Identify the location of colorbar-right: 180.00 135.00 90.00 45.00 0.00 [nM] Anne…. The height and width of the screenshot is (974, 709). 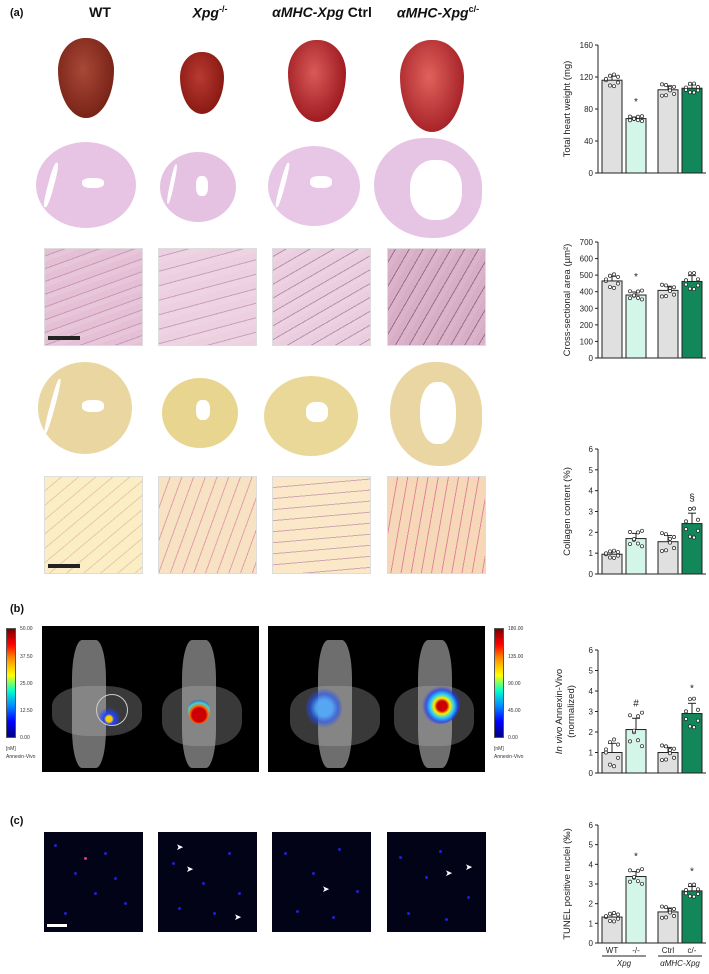
(509, 693).